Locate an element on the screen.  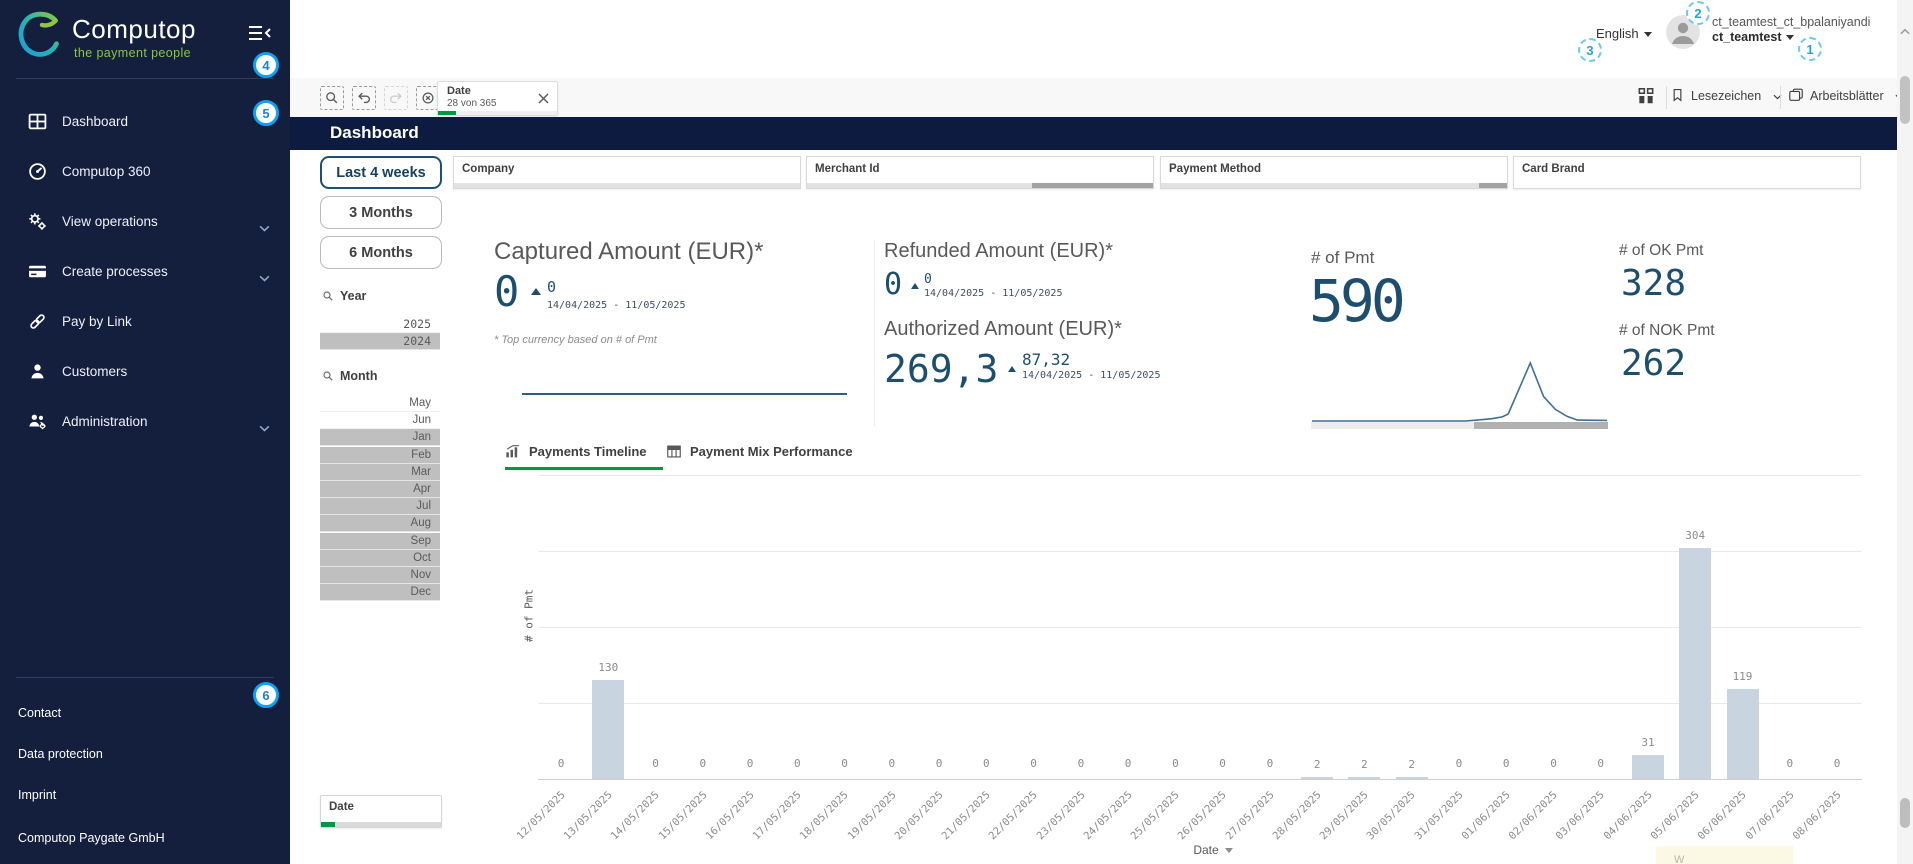
month-item-oct: Oct is located at coordinates (380, 558).